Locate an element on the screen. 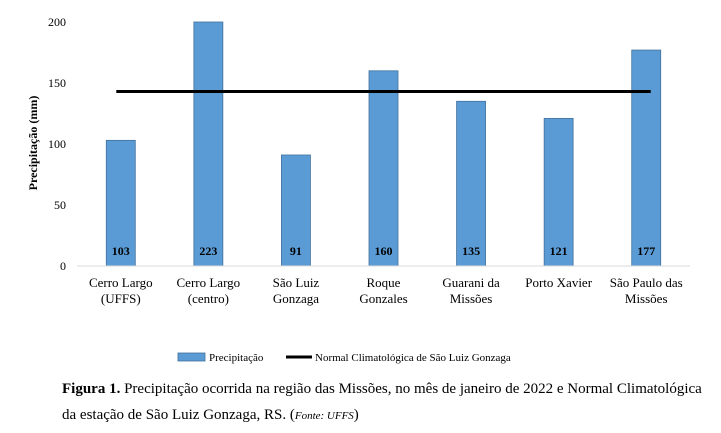  bar-value-label: 177 is located at coordinates (646, 251).